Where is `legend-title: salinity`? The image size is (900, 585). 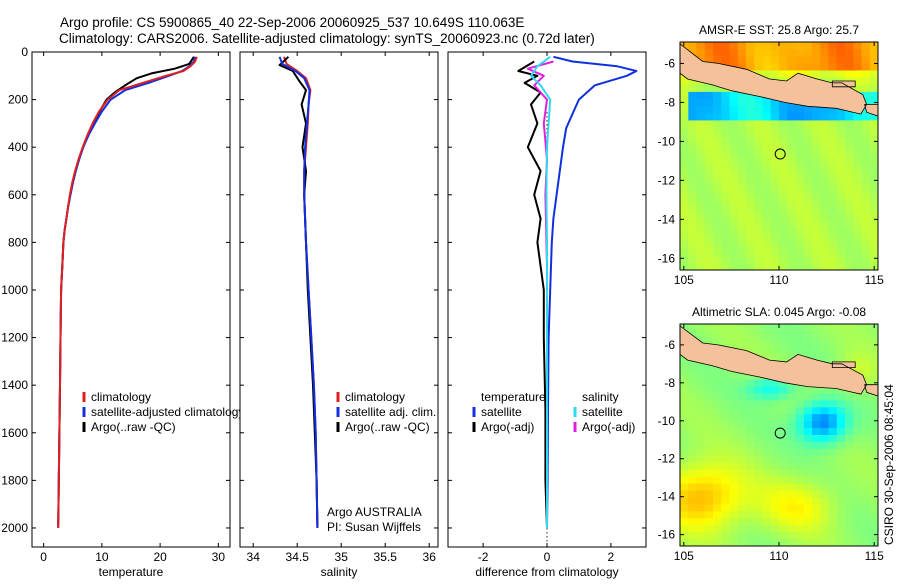 legend-title: salinity is located at coordinates (600, 397).